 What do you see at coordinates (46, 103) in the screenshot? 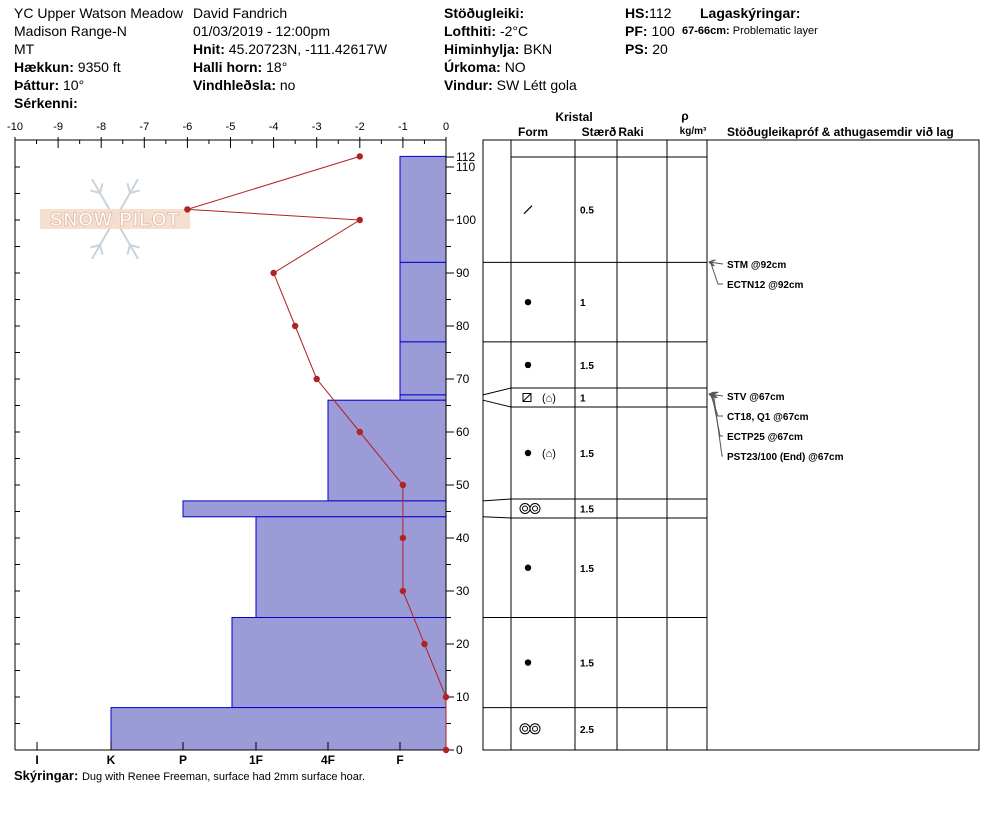
I see `features-field: Sérkenni:` at bounding box center [46, 103].